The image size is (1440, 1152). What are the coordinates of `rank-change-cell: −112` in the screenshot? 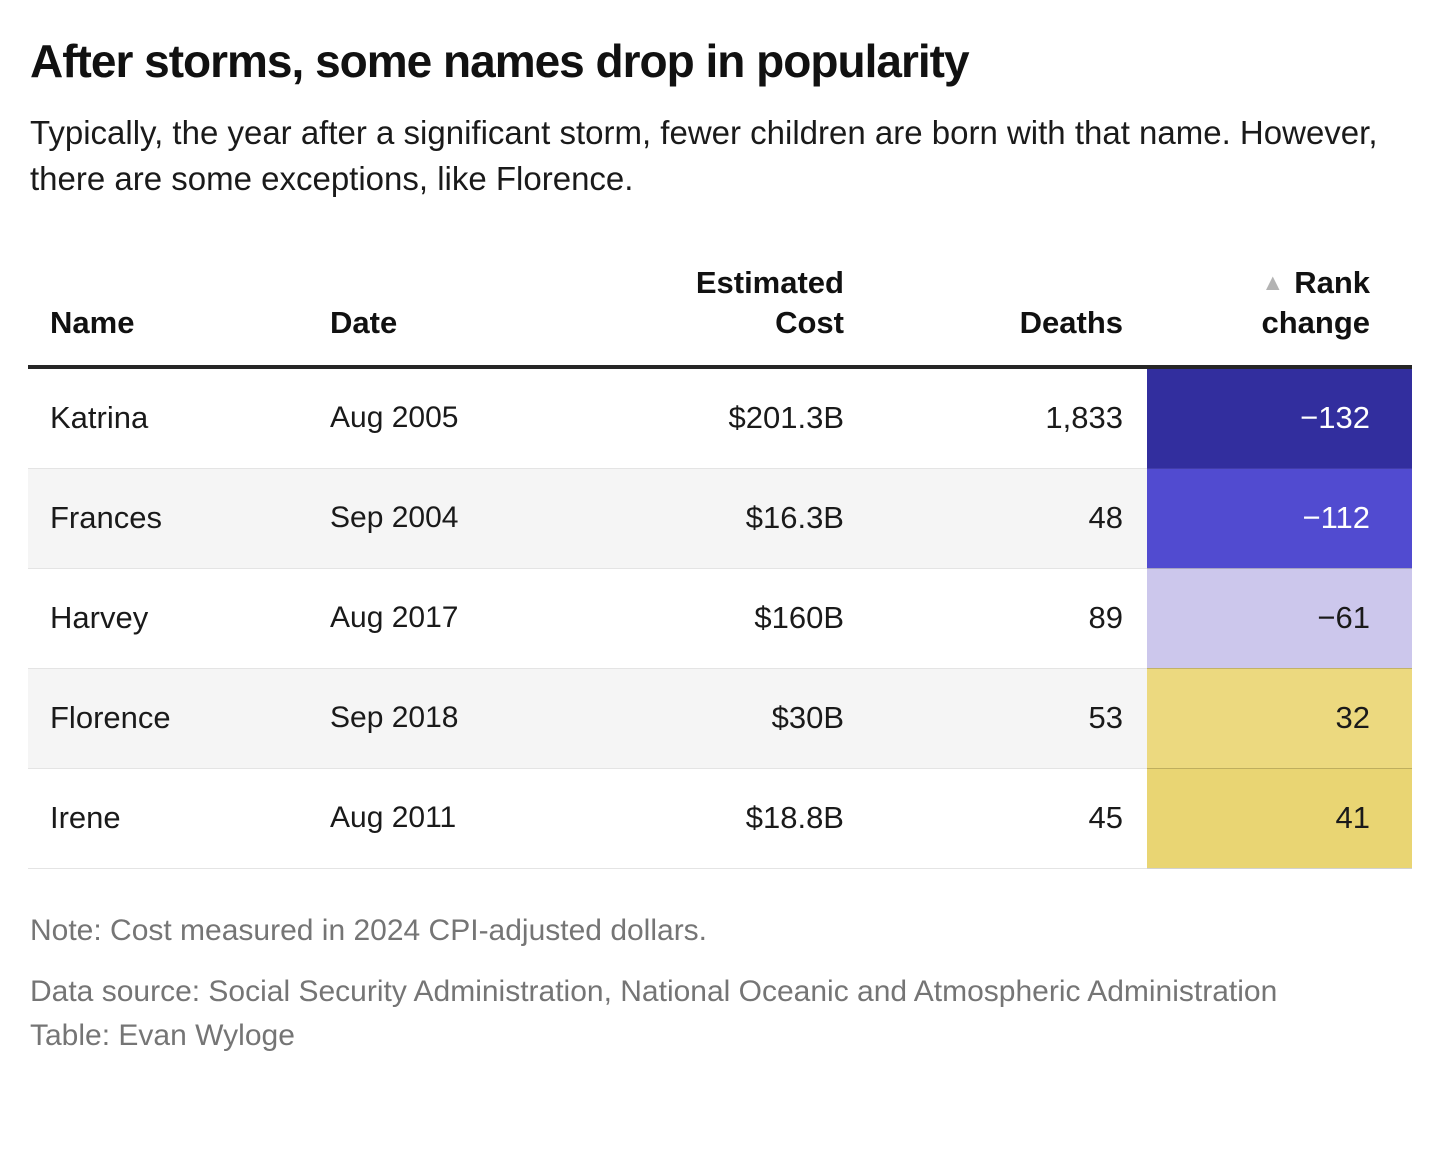 It's located at (1279, 518).